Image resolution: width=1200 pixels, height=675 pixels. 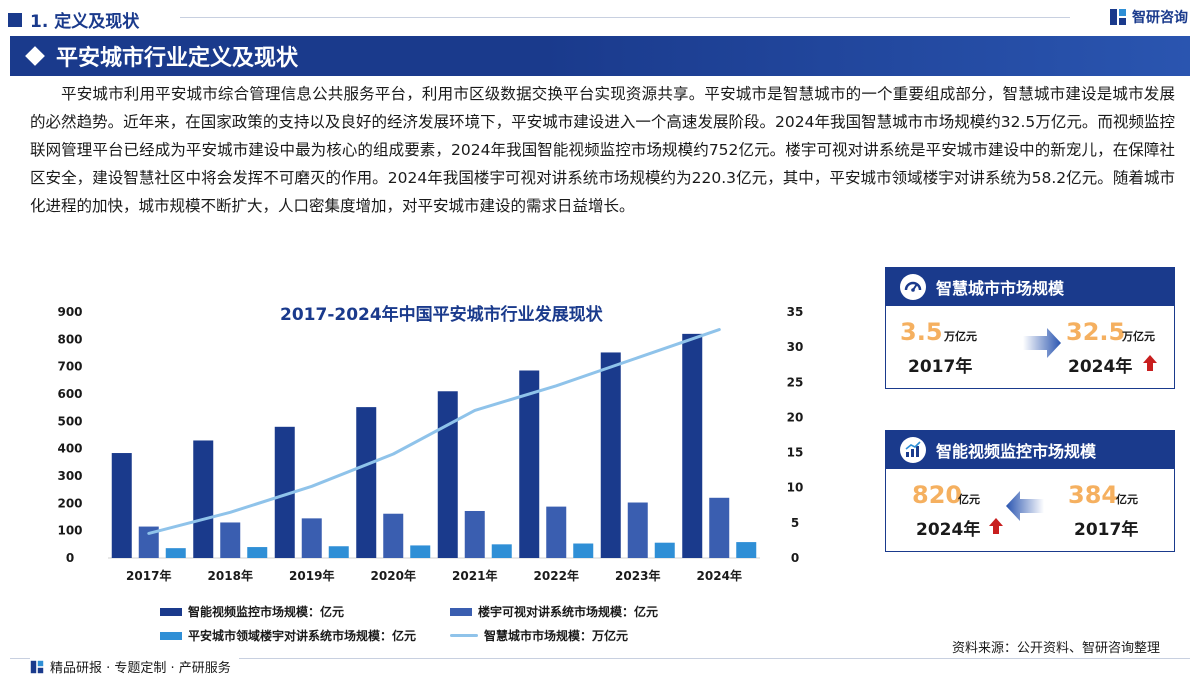 I want to click on trend-chart-icon, so click(x=913, y=450).